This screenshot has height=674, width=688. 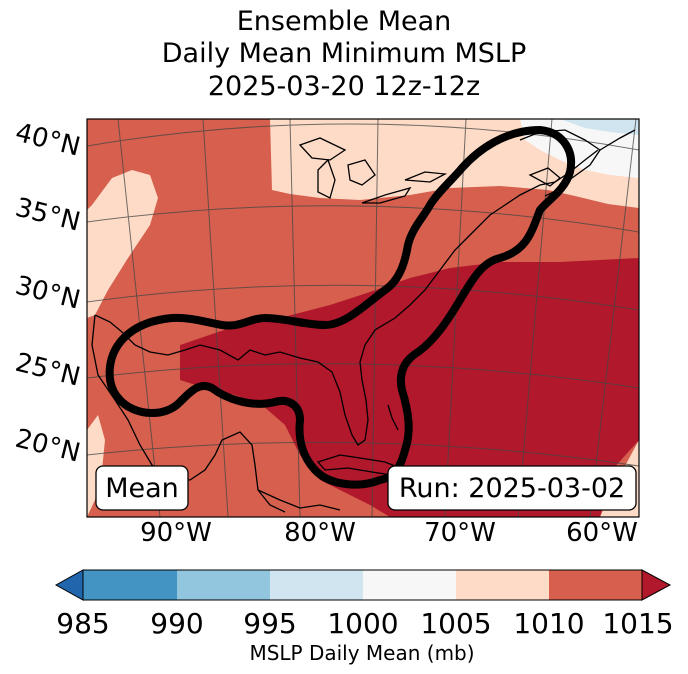 What do you see at coordinates (455, 623) in the screenshot?
I see `colorbar-tick-1005: 1005` at bounding box center [455, 623].